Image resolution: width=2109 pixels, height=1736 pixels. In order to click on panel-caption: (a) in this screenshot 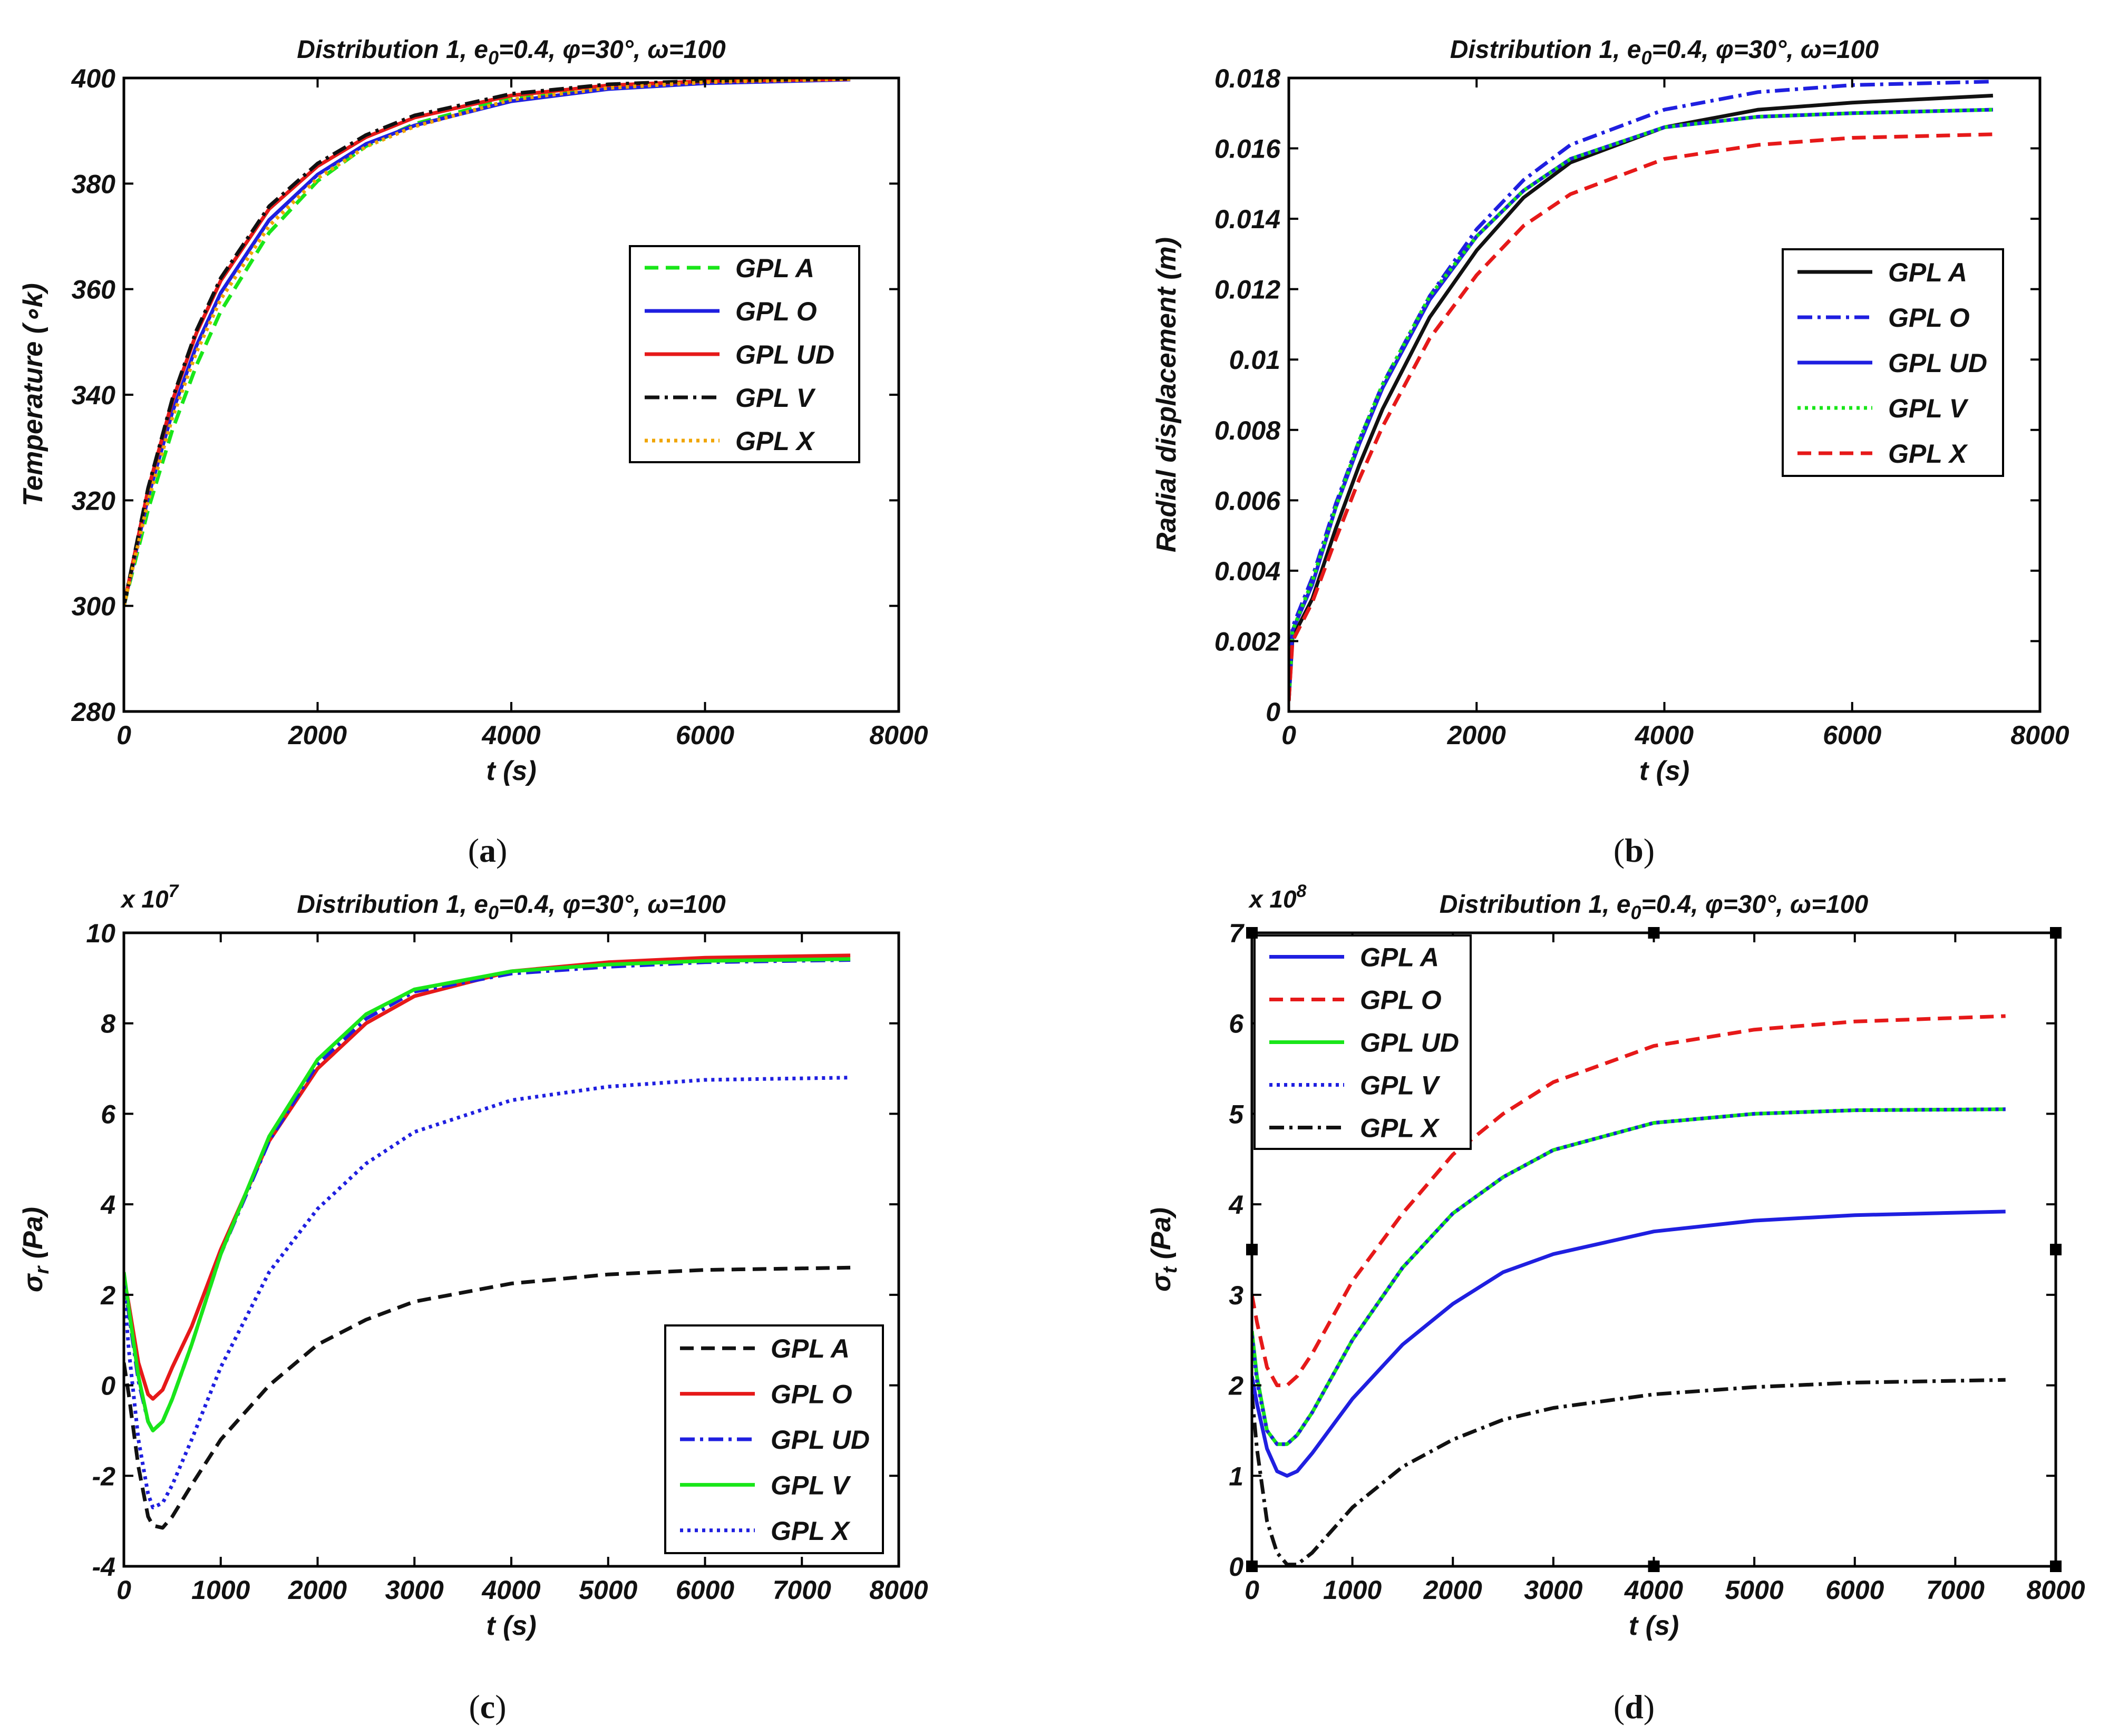, I will do `click(488, 850)`.